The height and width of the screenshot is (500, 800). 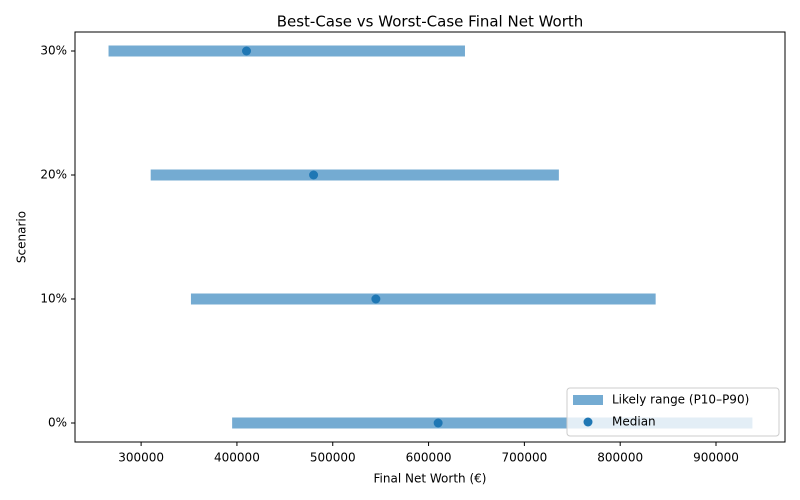 What do you see at coordinates (22, 237) in the screenshot?
I see `y-axis-label: Scenario` at bounding box center [22, 237].